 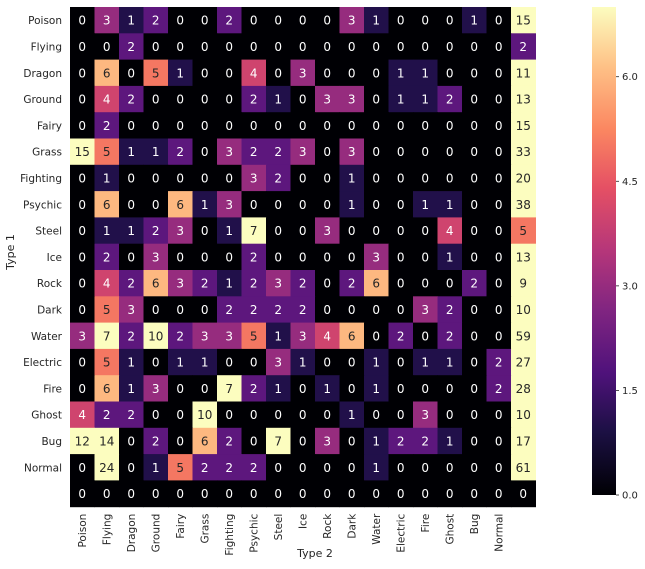 I want to click on cell-value: 61, so click(x=523, y=468).